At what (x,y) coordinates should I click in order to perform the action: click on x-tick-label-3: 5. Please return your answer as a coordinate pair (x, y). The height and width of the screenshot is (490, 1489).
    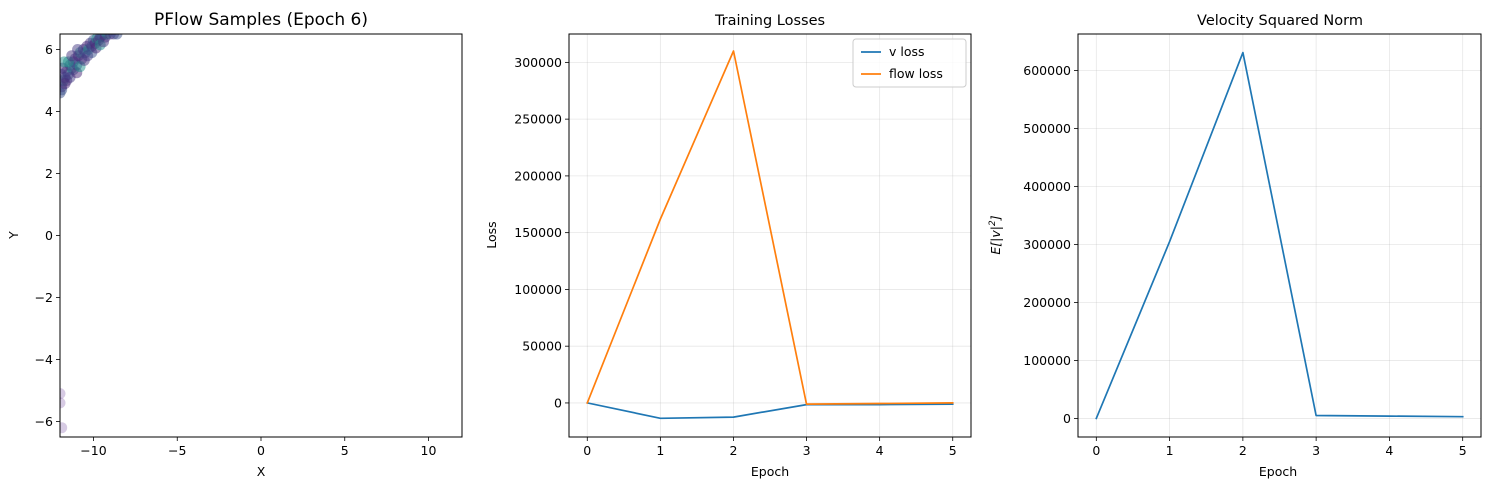
    Looking at the image, I should click on (345, 450).